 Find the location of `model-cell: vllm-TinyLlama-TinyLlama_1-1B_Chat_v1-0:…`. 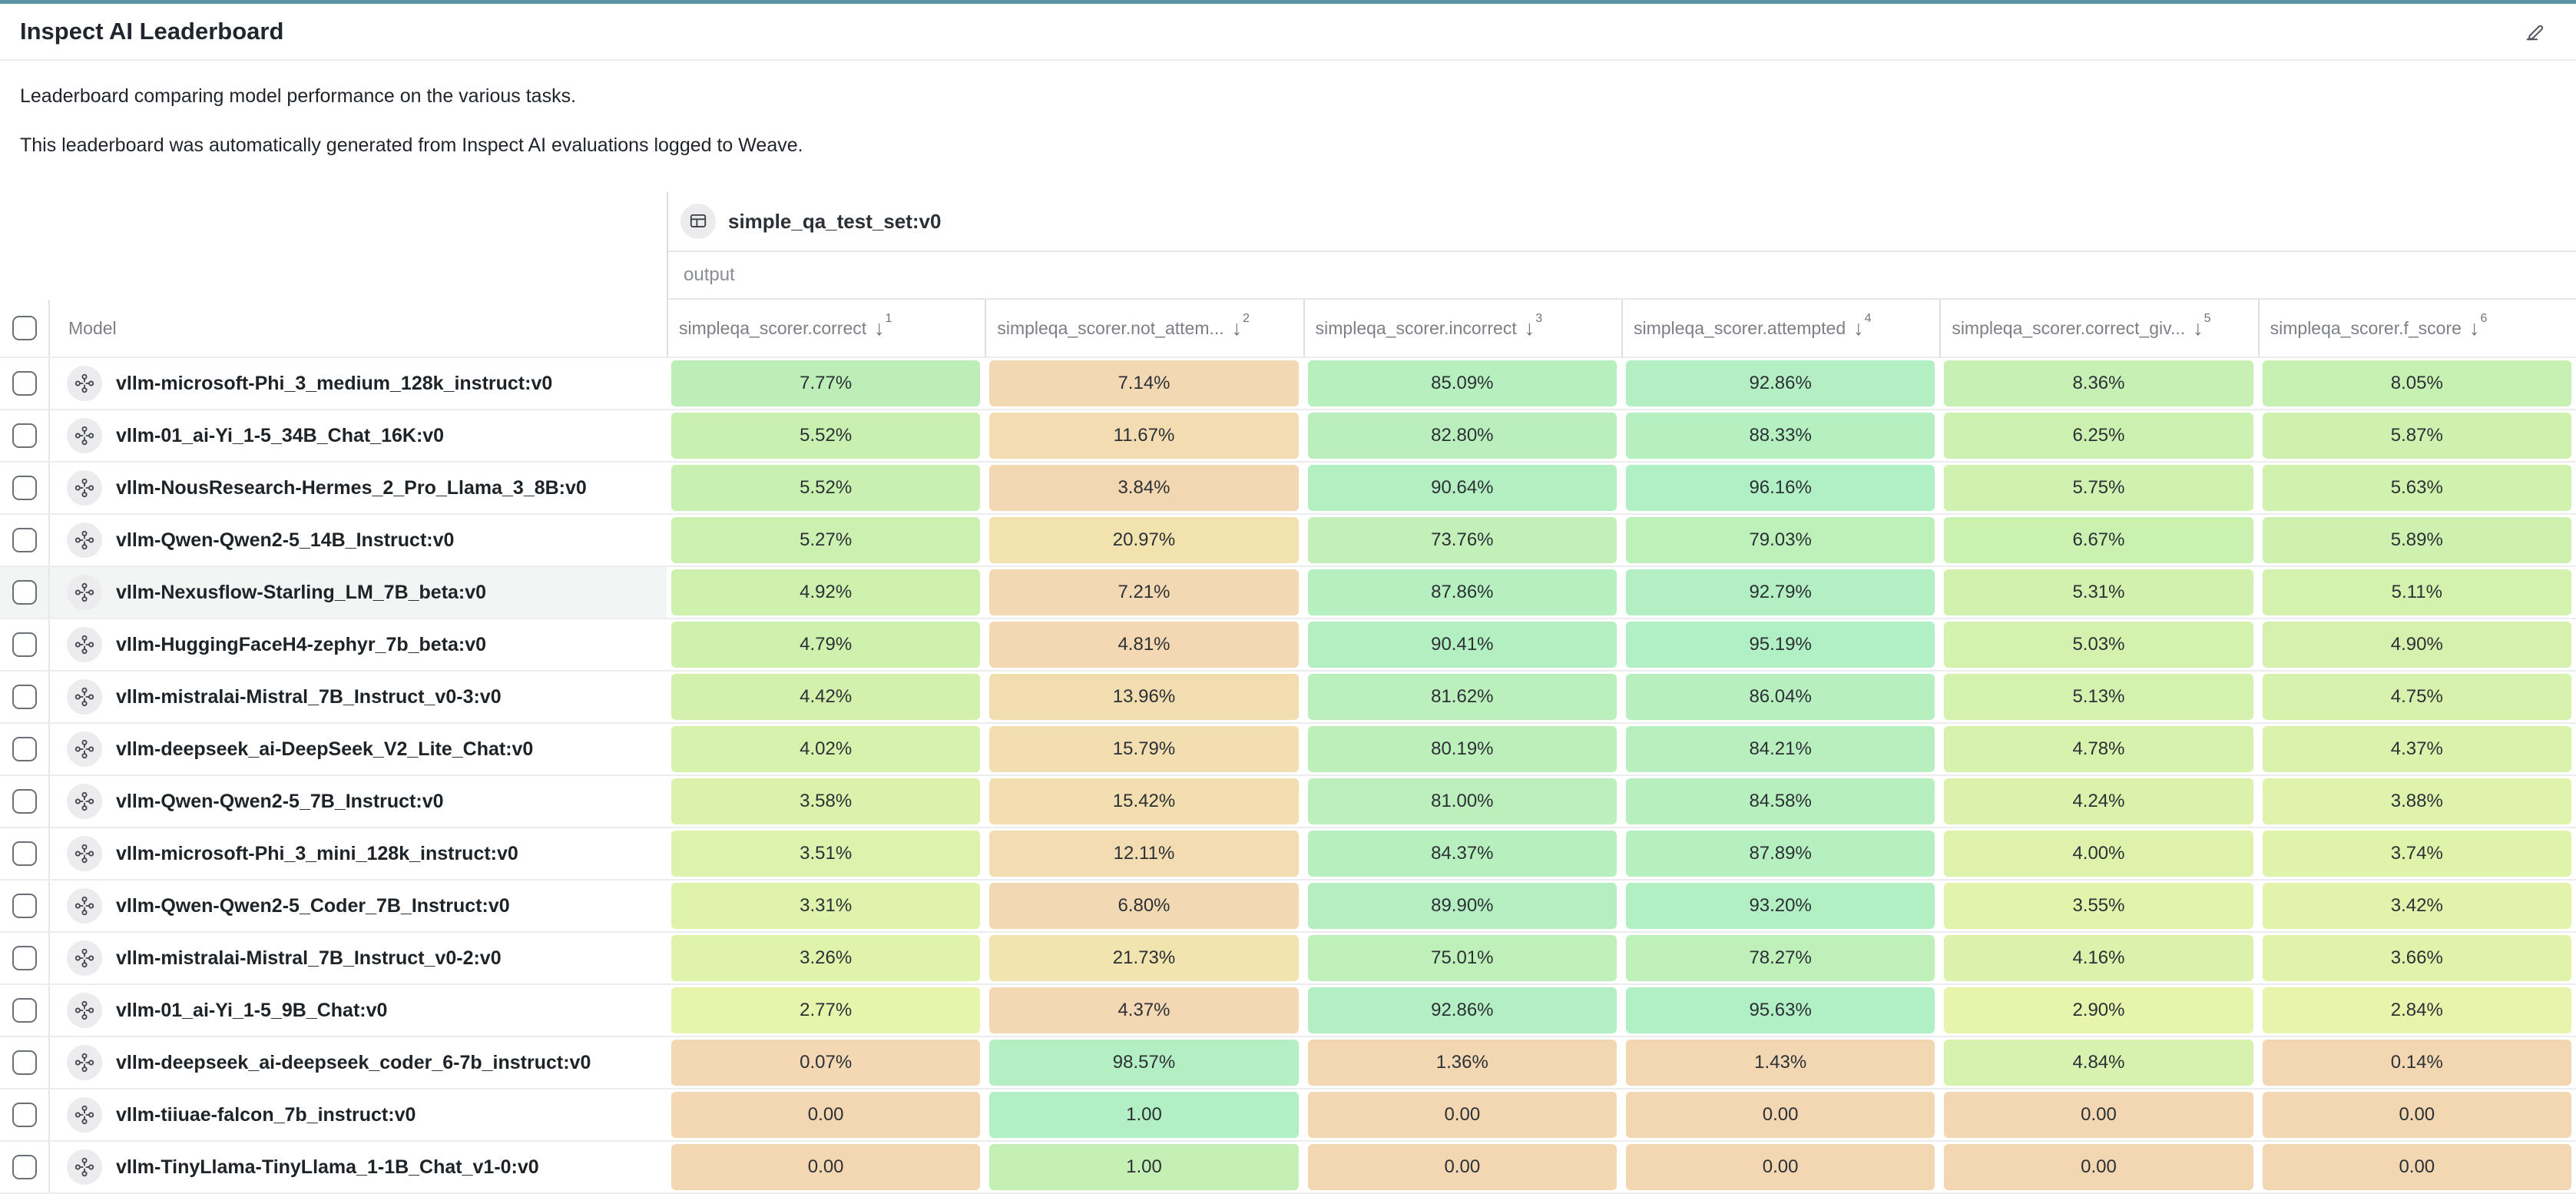

model-cell: vllm-TinyLlama-TinyLlama_1-1B_Chat_v1-0:… is located at coordinates (358, 1167).